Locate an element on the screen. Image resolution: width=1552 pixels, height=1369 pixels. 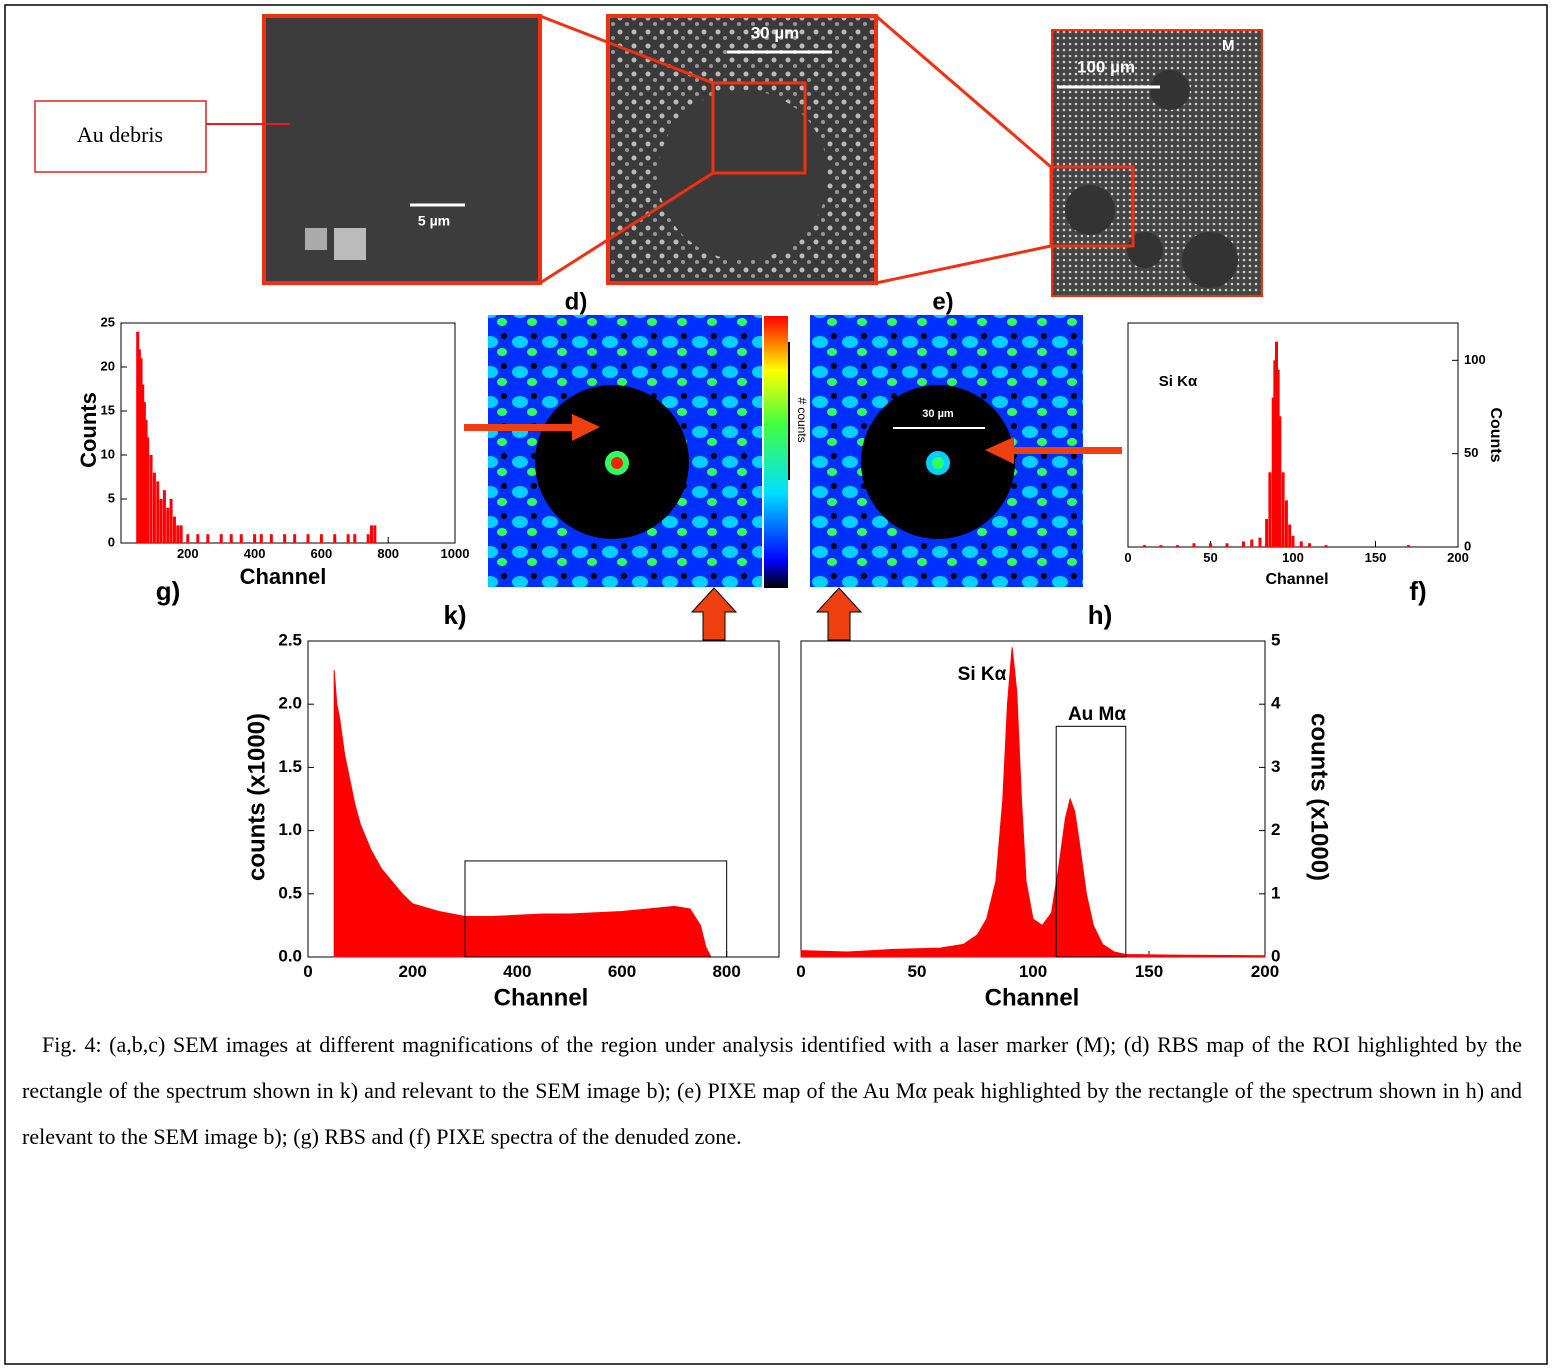
scale-label: 100 µm is located at coordinates (1106, 66).